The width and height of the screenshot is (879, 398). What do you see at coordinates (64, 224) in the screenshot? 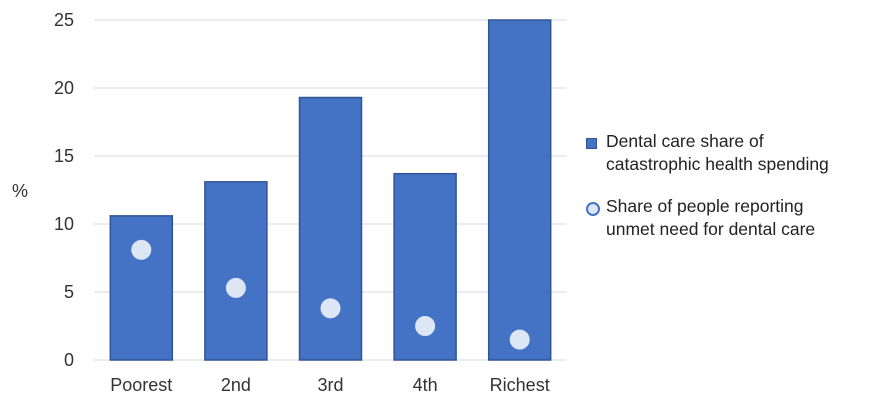
I see `y-tick-label: 10` at bounding box center [64, 224].